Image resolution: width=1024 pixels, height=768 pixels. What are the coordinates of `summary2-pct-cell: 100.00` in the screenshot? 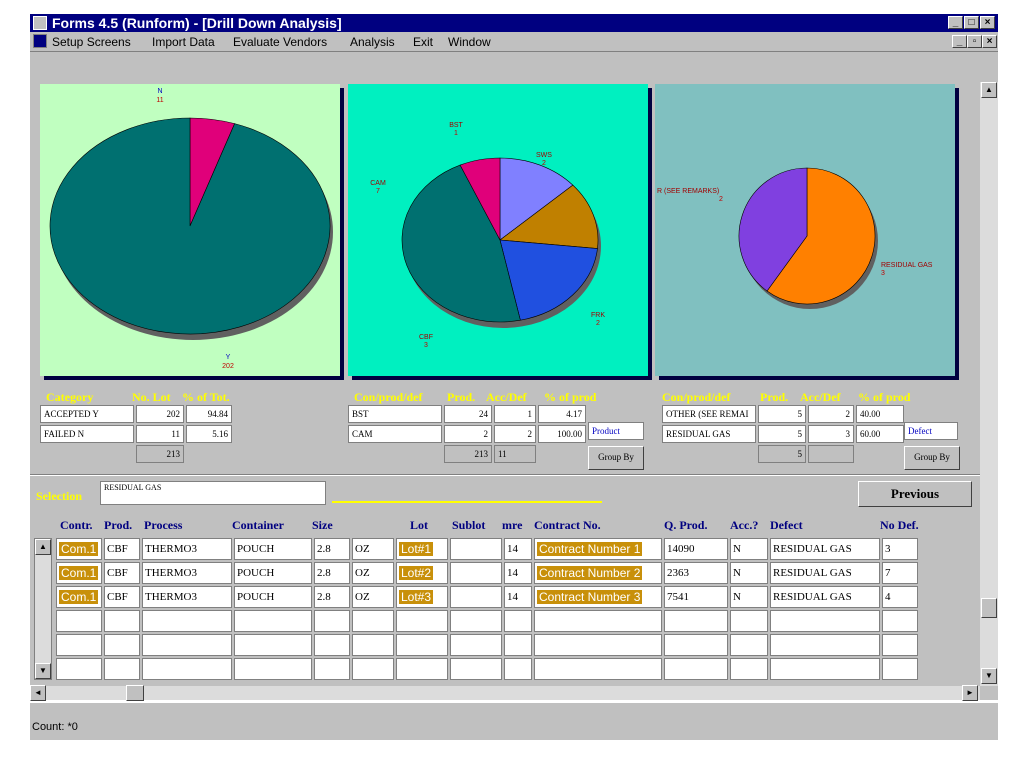 It's located at (562, 434).